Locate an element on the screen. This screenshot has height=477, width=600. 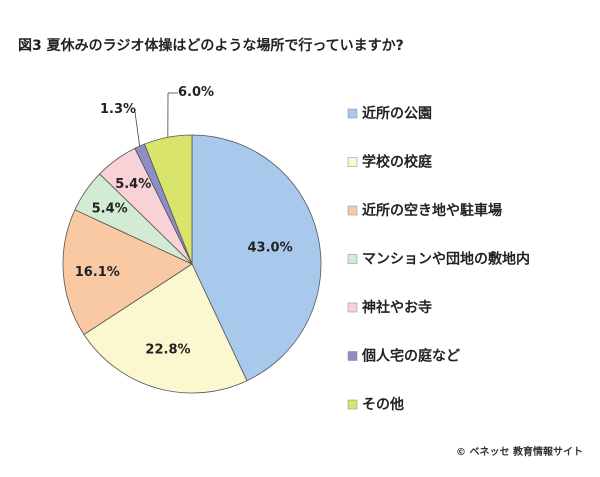
data-label: 16.1% is located at coordinates (97, 272).